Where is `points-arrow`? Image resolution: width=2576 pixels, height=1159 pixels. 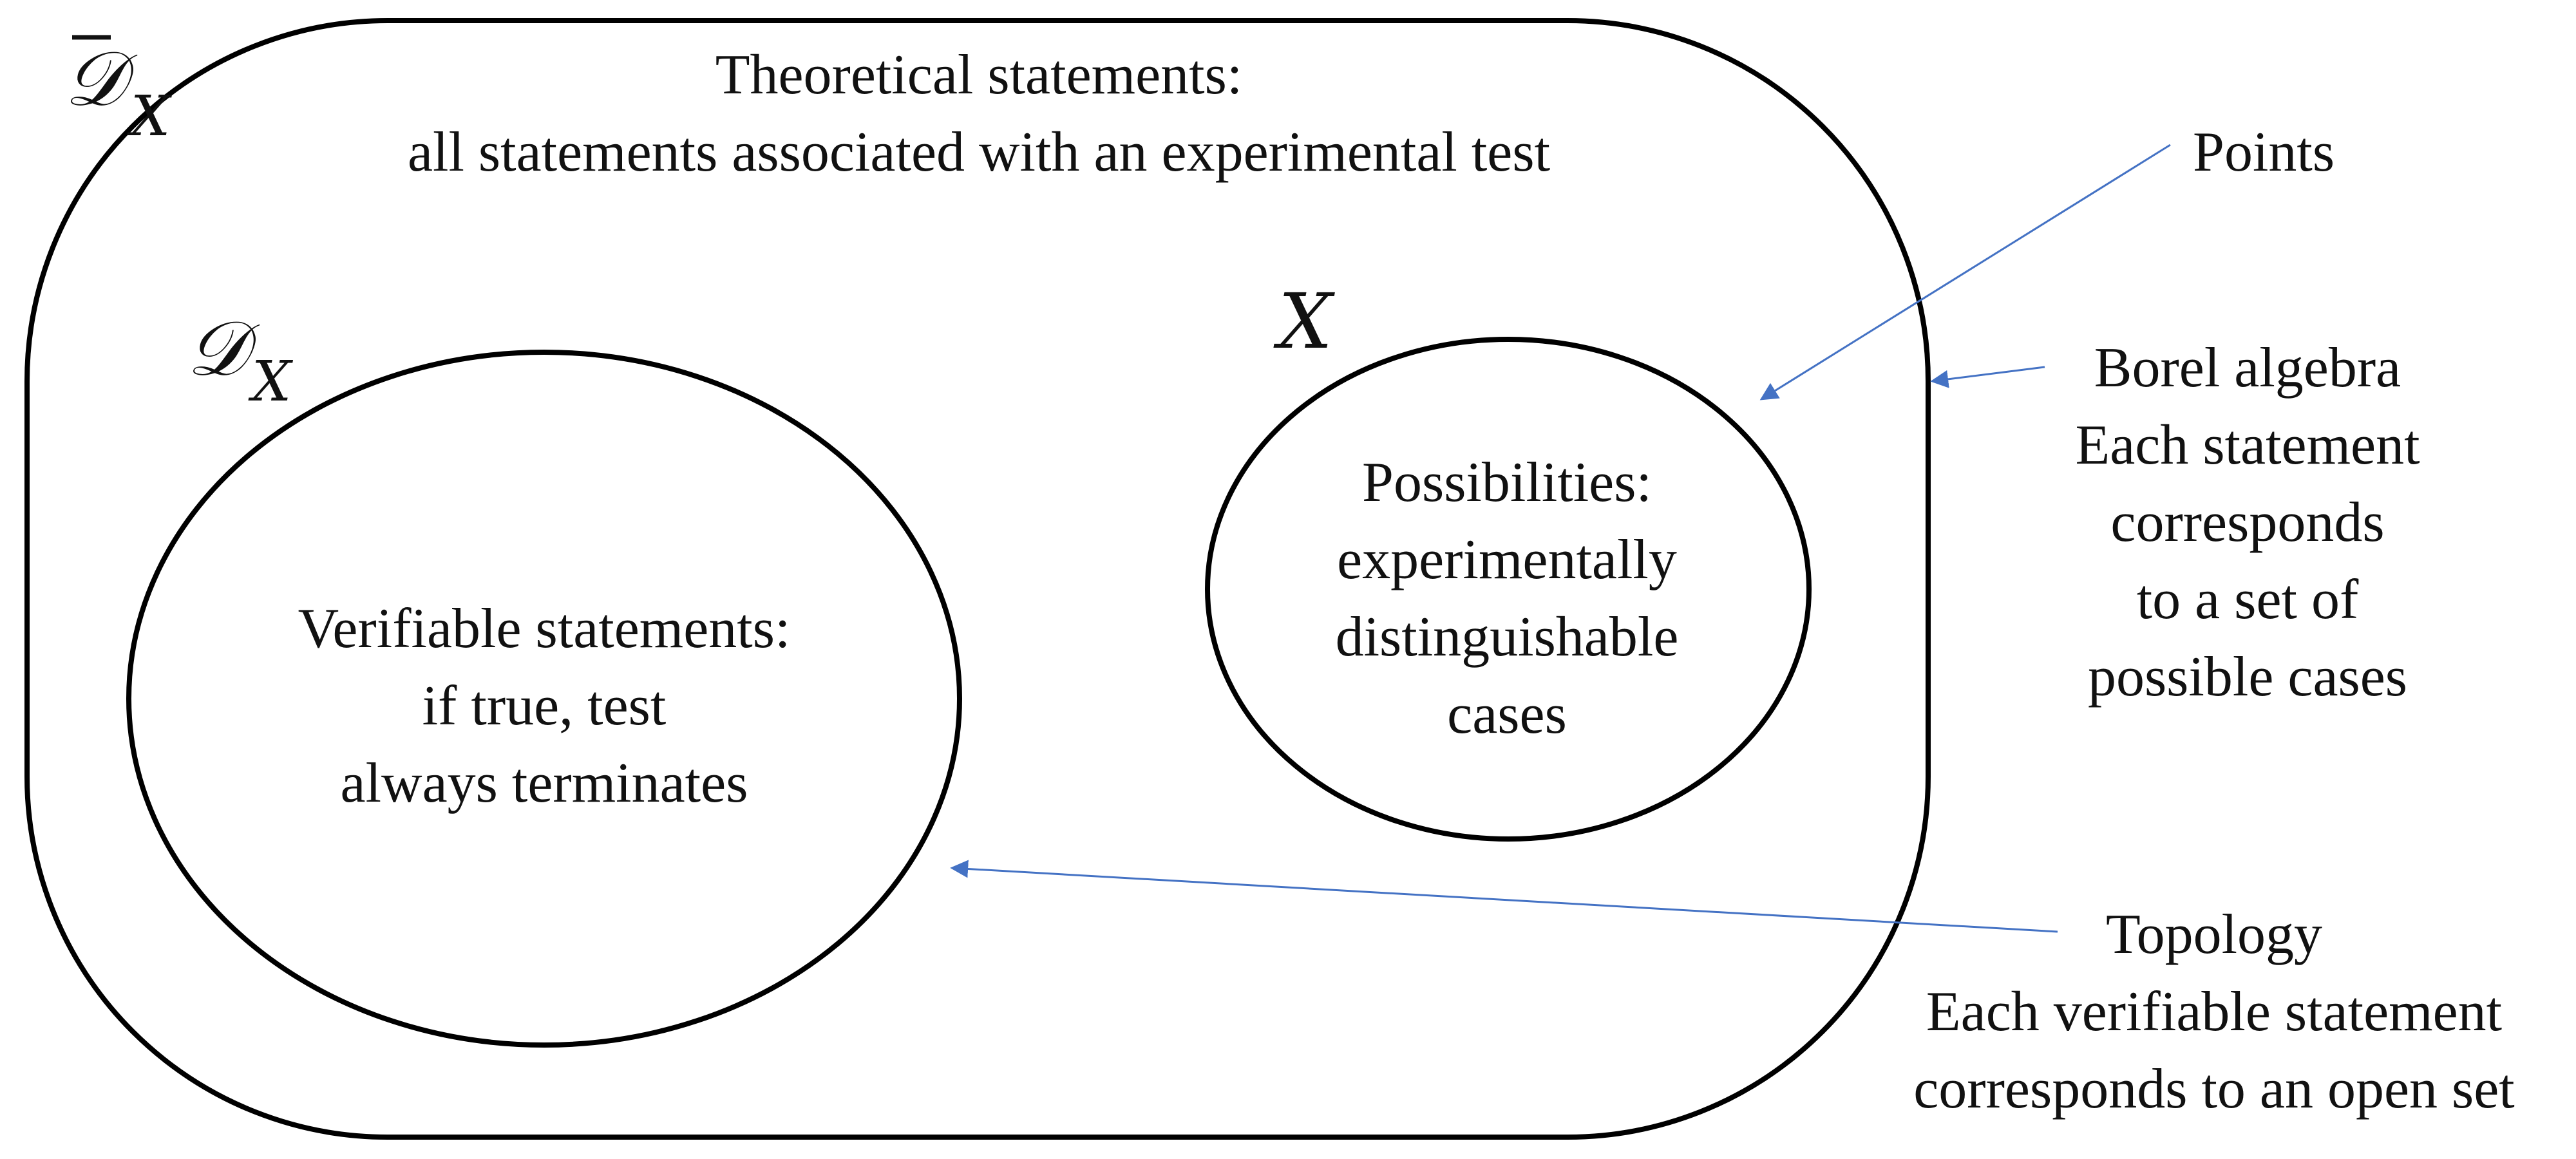 points-arrow is located at coordinates (1965, 272).